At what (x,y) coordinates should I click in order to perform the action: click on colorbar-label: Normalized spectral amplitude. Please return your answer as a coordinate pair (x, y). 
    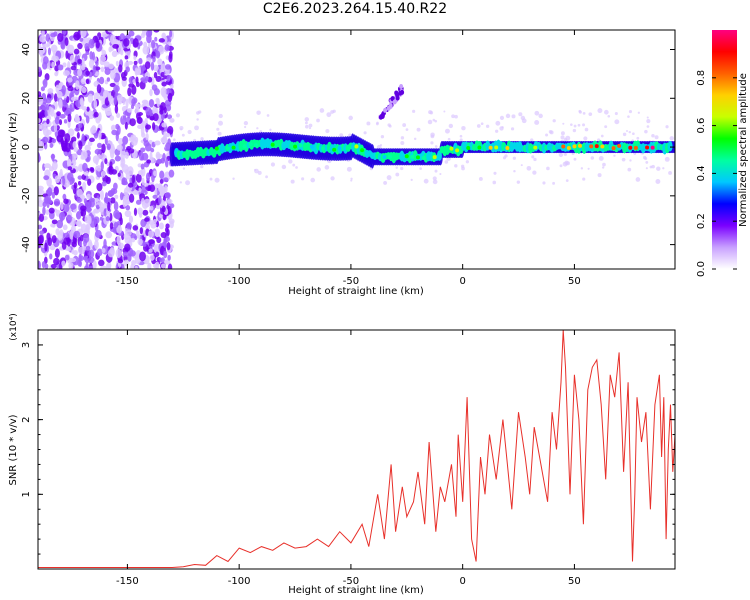
    Looking at the image, I should click on (743, 150).